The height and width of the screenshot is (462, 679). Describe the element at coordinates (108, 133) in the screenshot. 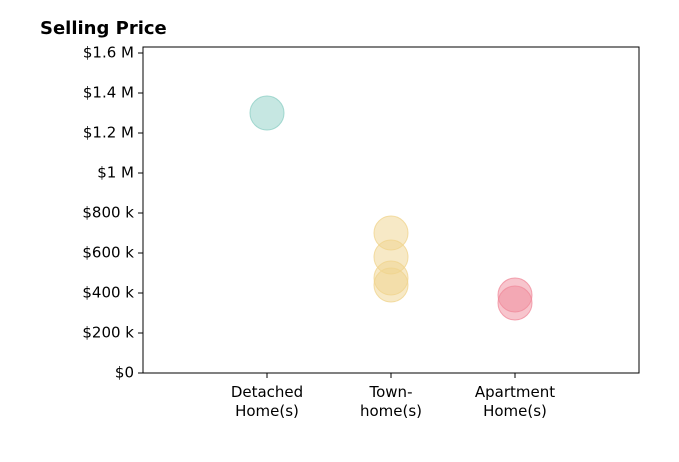

I see `y-tick-label: $1.2 M` at that location.